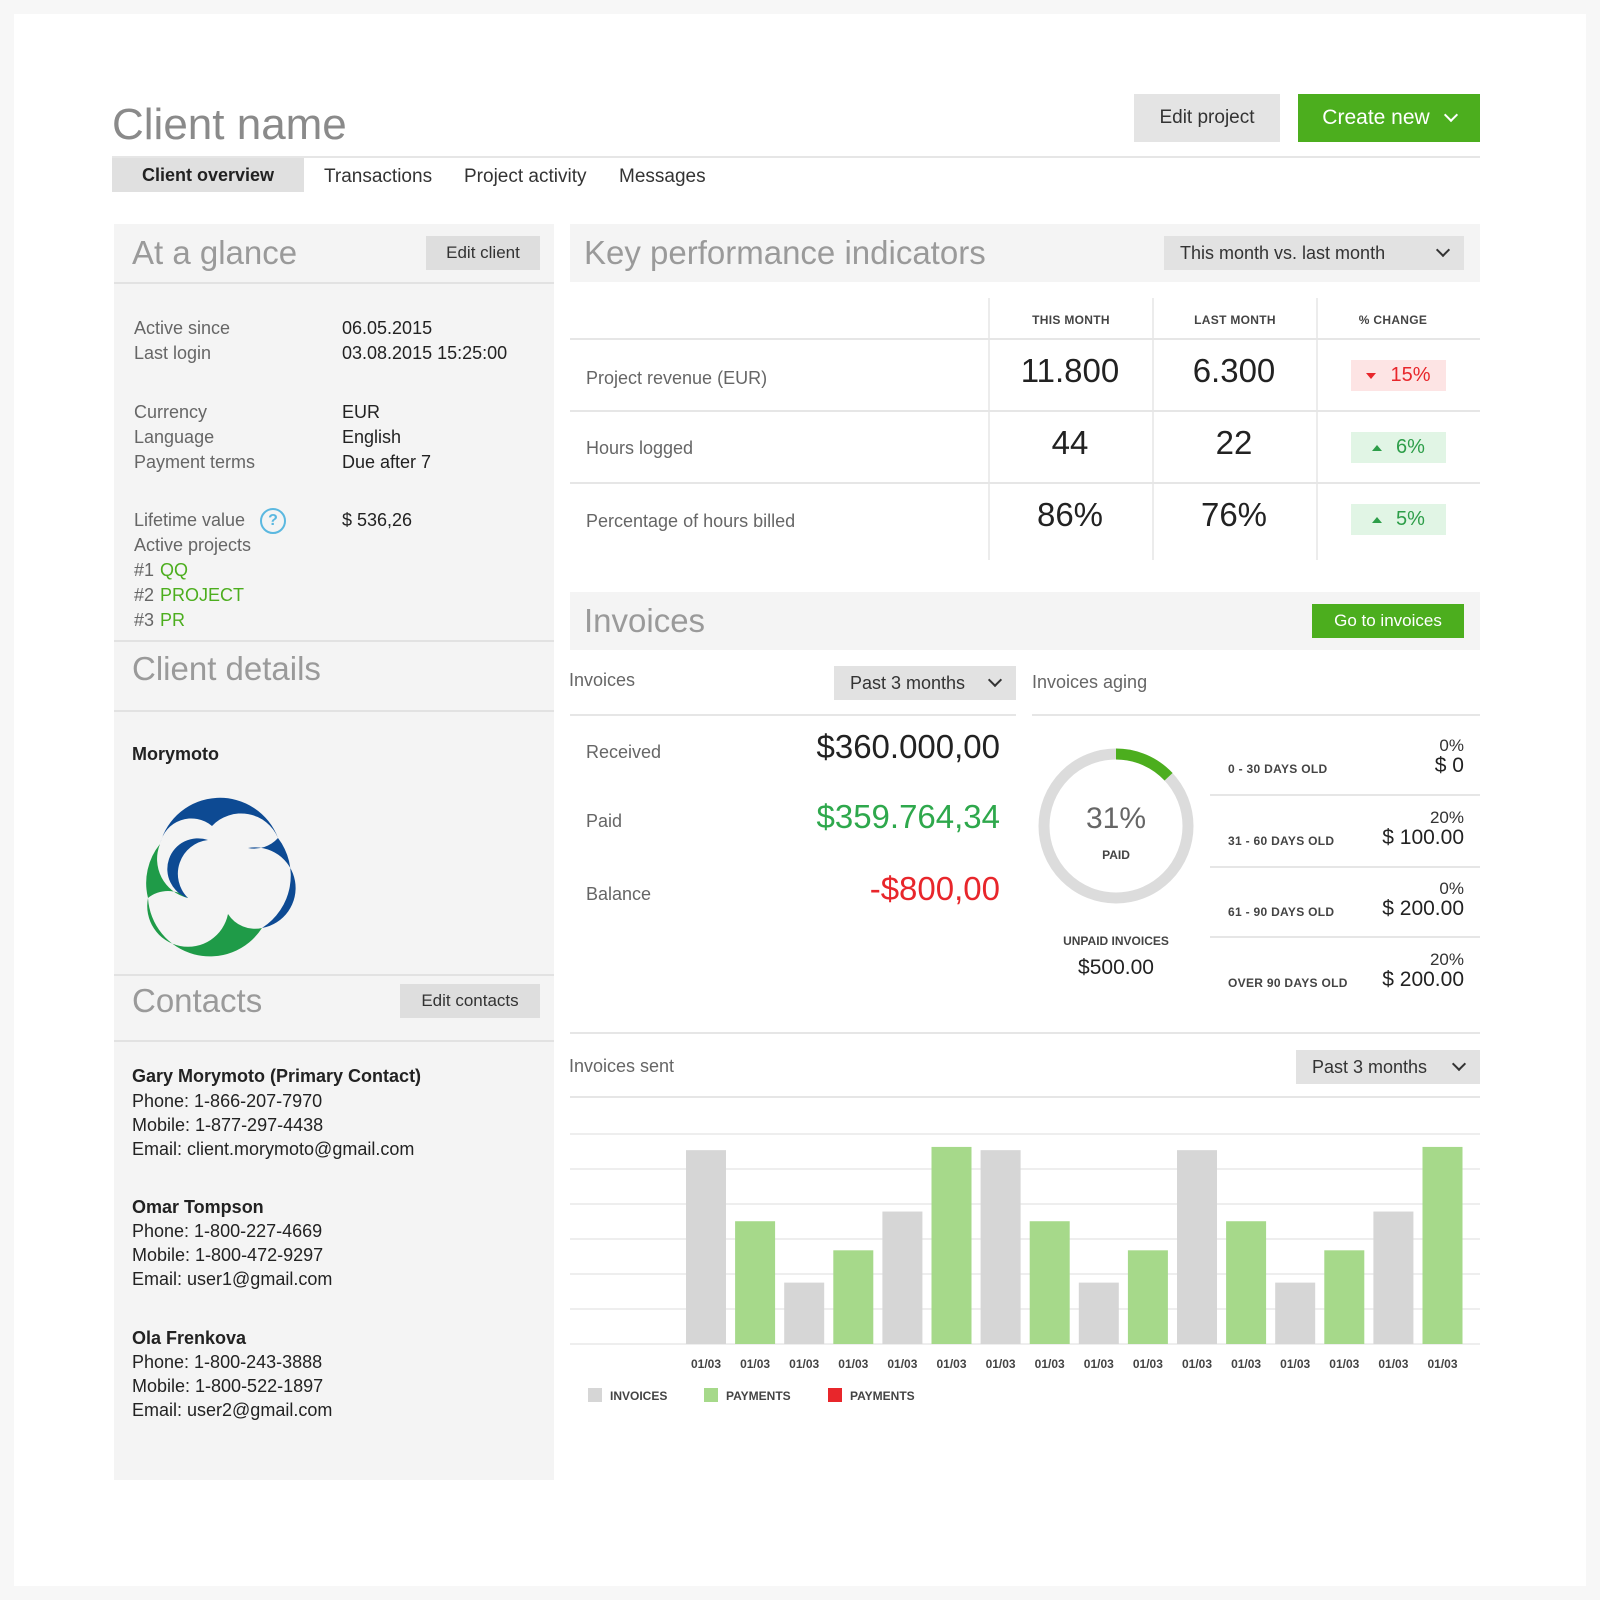 The width and height of the screenshot is (1600, 1600). I want to click on create-new-button: Create new, so click(1389, 118).